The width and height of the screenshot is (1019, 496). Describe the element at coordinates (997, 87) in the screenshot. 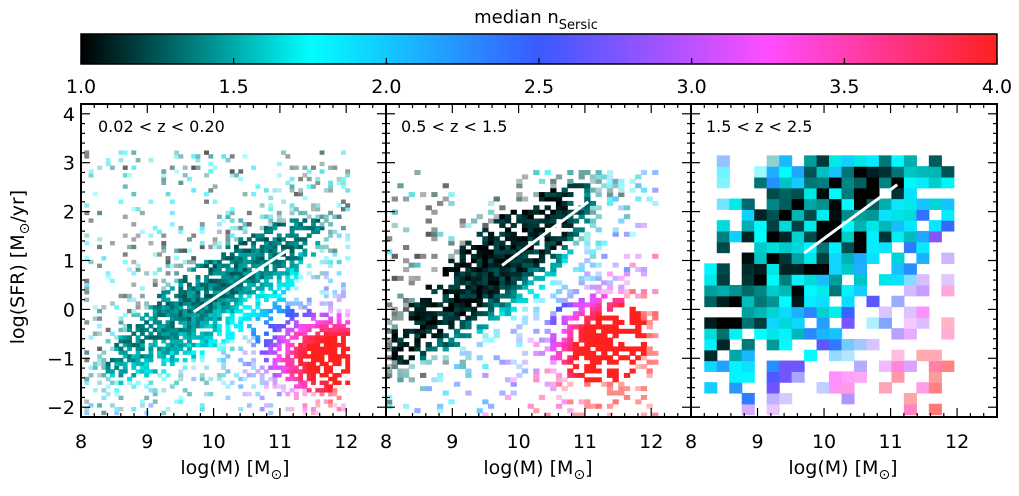

I see `colorbar-tick-label: 4.0` at that location.